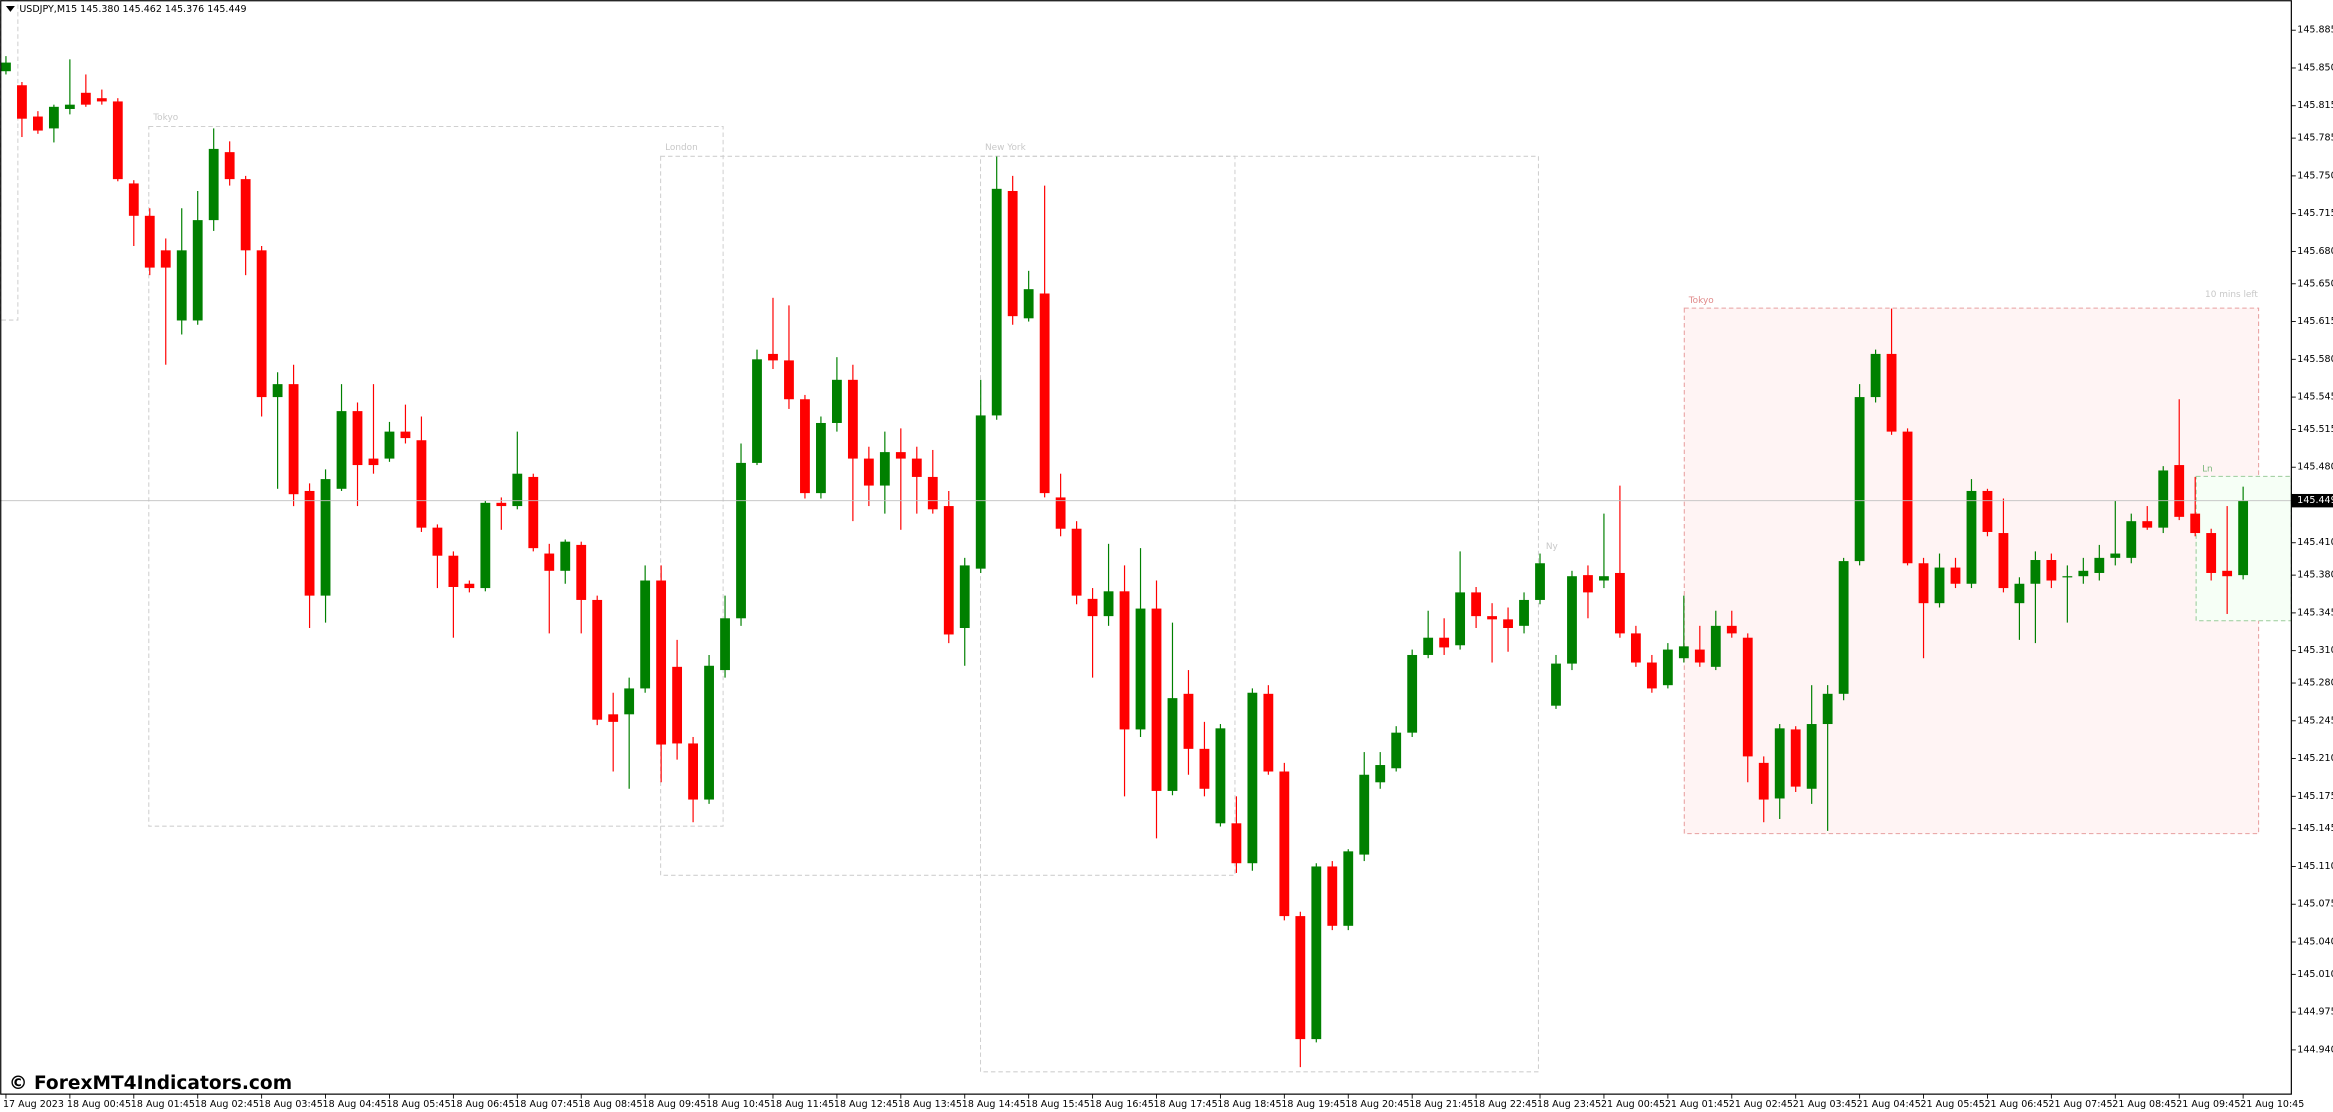  I want to click on x-tick-label: 18 Aug 16:45, so click(1122, 1104).